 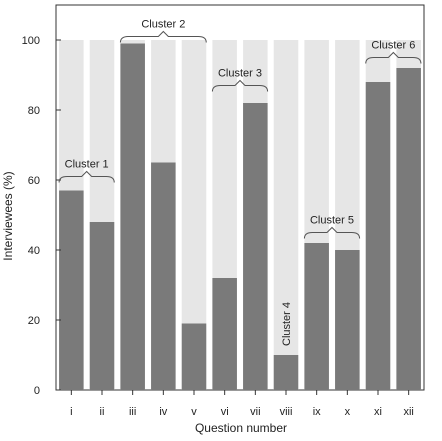 I want to click on x-tick-label-viii: viii, so click(x=286, y=412).